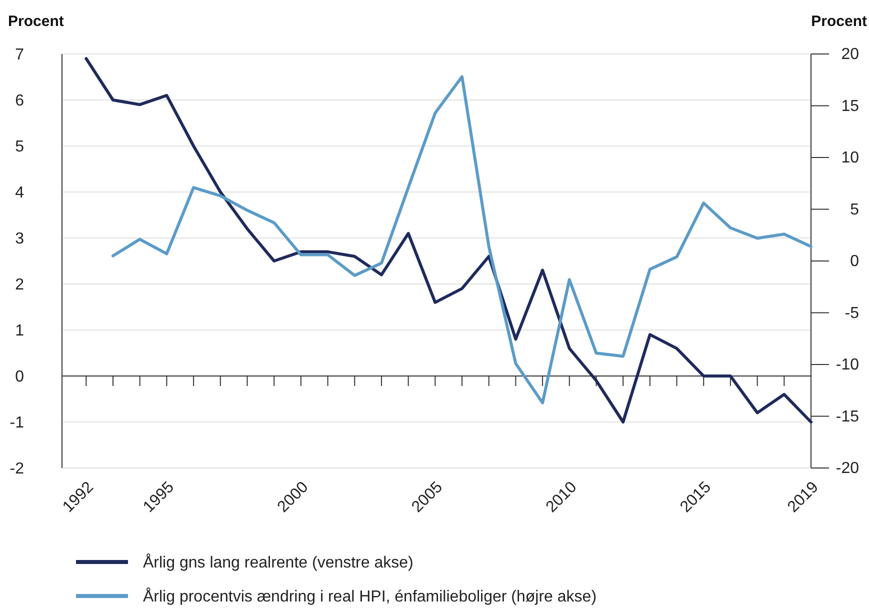  What do you see at coordinates (852, 313) in the screenshot?
I see `y2-tick-label: -5` at bounding box center [852, 313].